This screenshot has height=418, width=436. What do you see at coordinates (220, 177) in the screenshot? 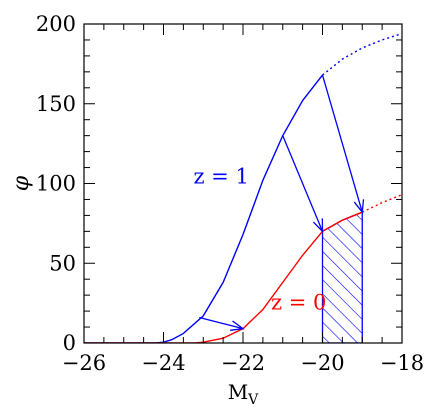
I see `annotation-label-1: z = 1` at bounding box center [220, 177].